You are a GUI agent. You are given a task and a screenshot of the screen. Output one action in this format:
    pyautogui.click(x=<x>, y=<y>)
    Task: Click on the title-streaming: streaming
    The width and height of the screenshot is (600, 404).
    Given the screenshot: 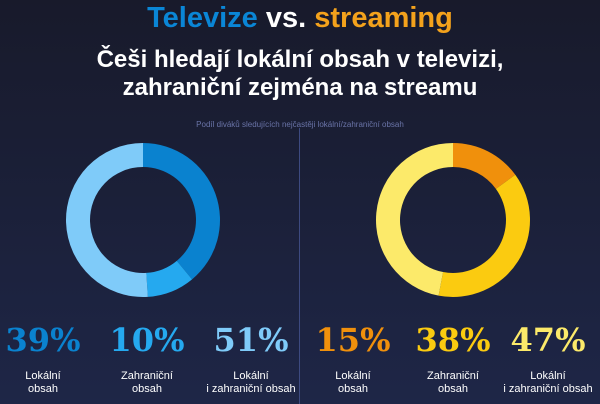 What is the action you would take?
    pyautogui.click(x=383, y=18)
    